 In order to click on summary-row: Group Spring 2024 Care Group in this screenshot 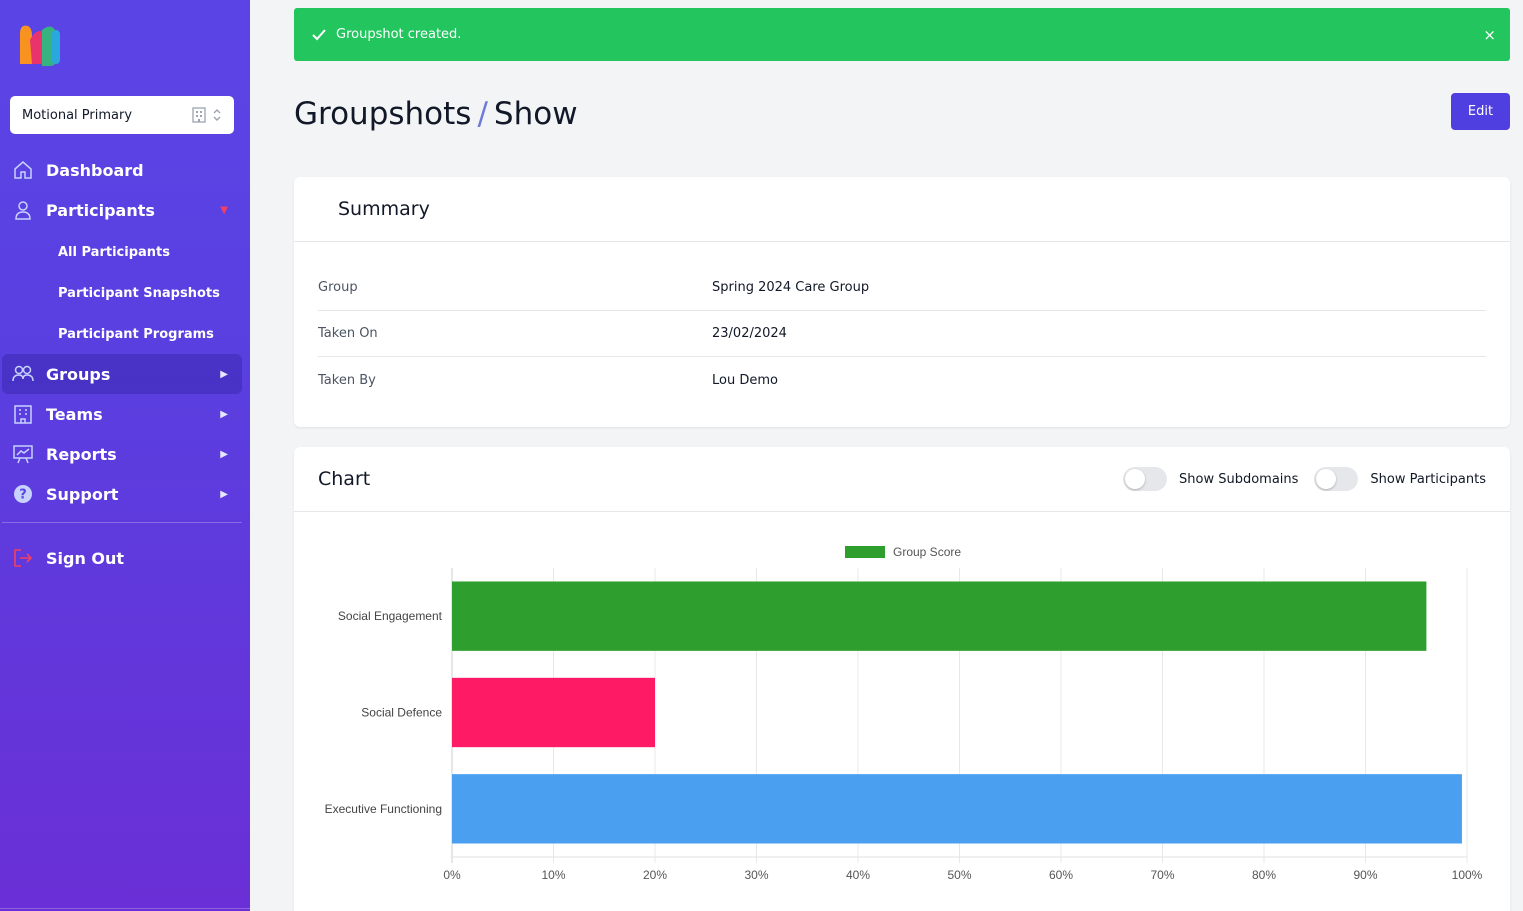, I will do `click(902, 288)`.